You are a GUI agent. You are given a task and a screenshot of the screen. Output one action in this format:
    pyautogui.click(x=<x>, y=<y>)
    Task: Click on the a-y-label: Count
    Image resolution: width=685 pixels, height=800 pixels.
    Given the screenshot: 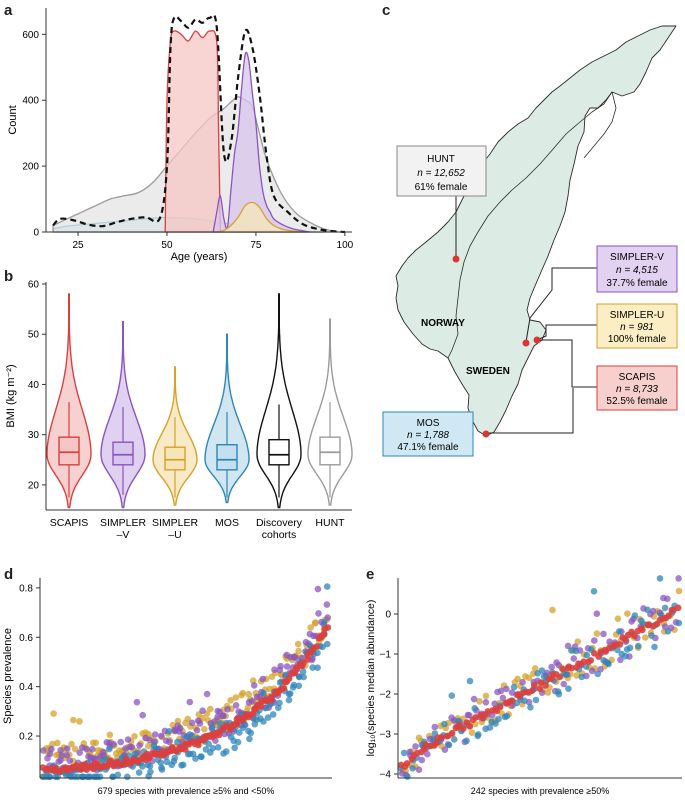 What is the action you would take?
    pyautogui.click(x=13, y=119)
    